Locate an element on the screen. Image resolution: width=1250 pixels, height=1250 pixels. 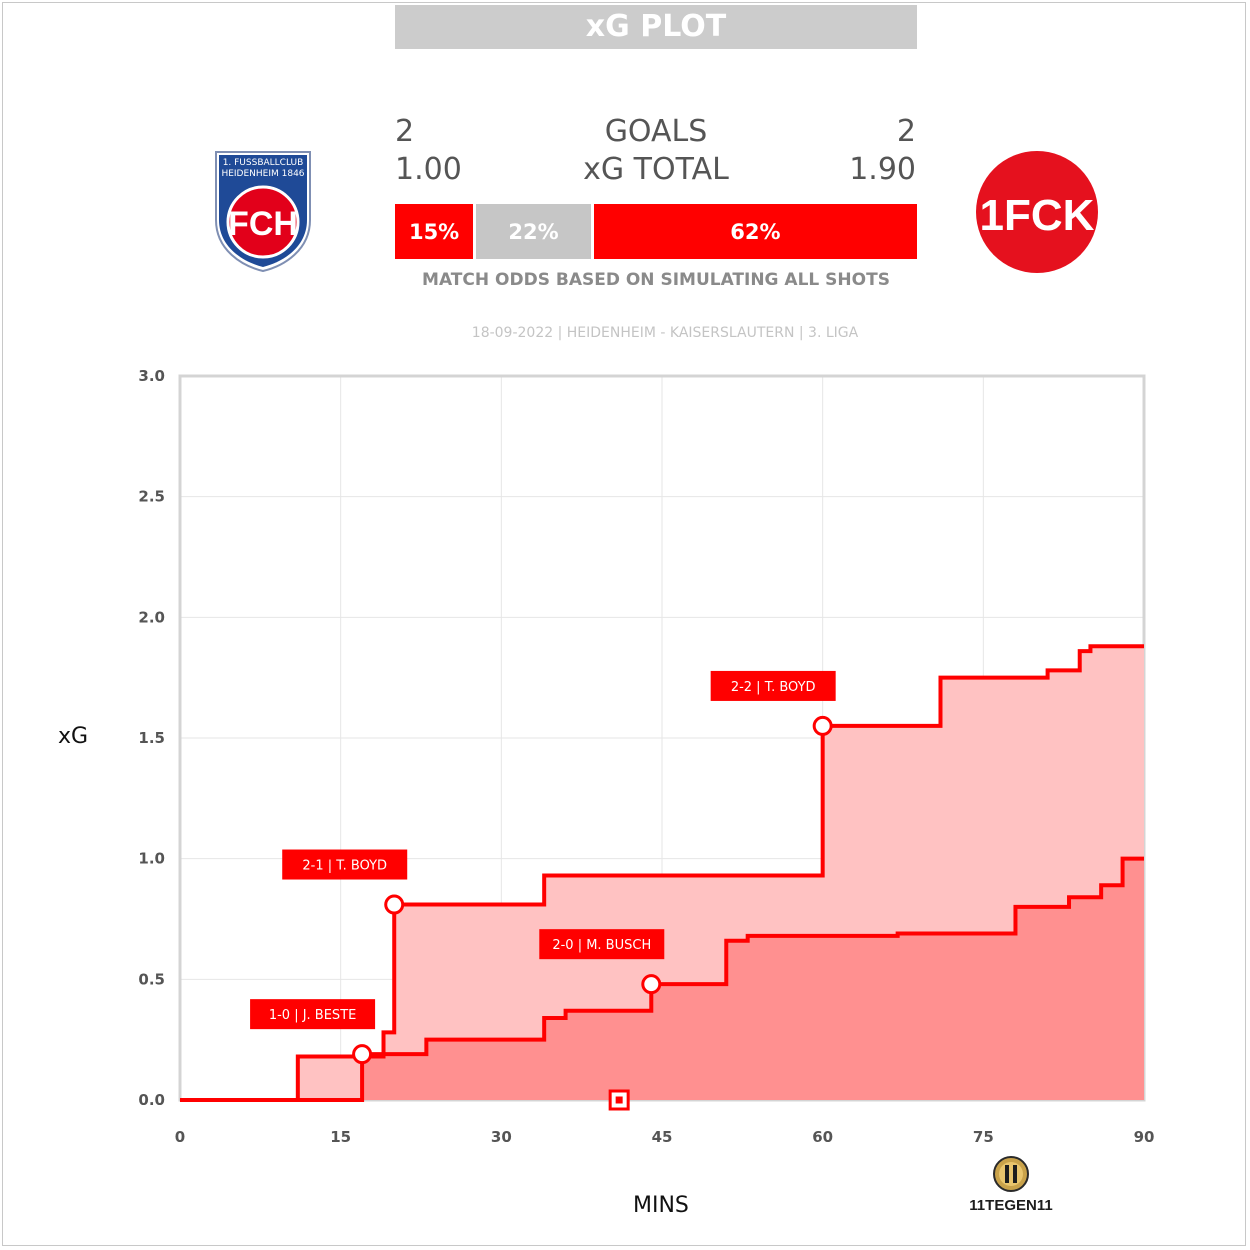
goal-label: 2-1 | T. BOYD is located at coordinates (344, 866).